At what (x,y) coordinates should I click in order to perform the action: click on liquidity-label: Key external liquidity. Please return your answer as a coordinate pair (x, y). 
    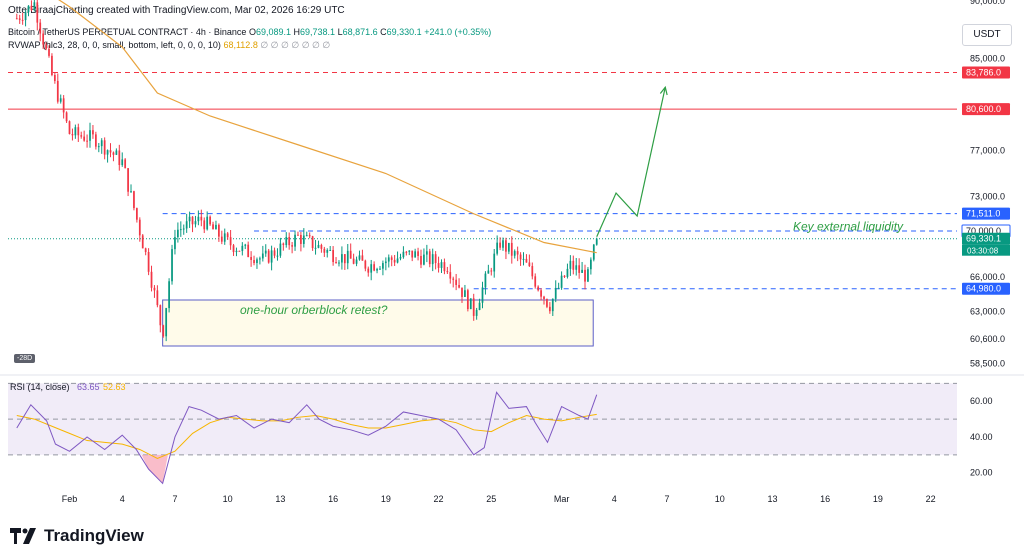
    Looking at the image, I should click on (848, 227).